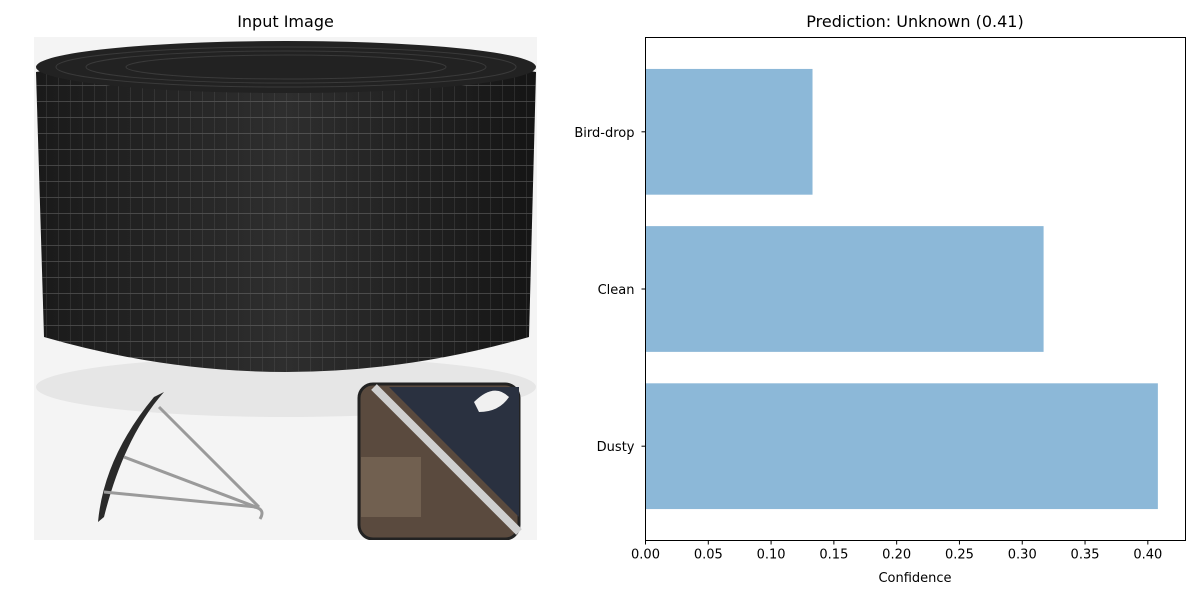 This screenshot has height=600, width=1200. I want to click on x-tick-label: 0.05, so click(708, 555).